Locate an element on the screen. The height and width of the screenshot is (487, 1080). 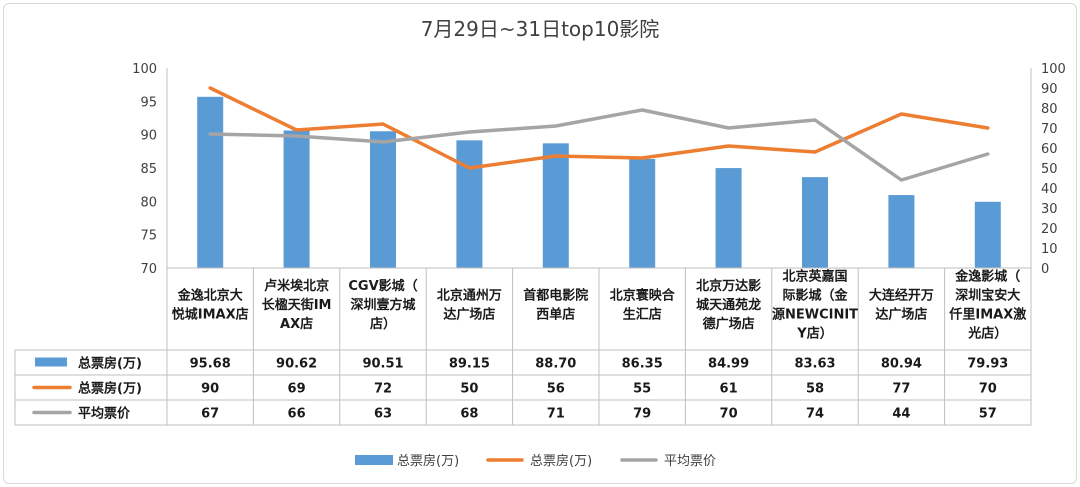
table-key-bar is located at coordinates (51, 362).